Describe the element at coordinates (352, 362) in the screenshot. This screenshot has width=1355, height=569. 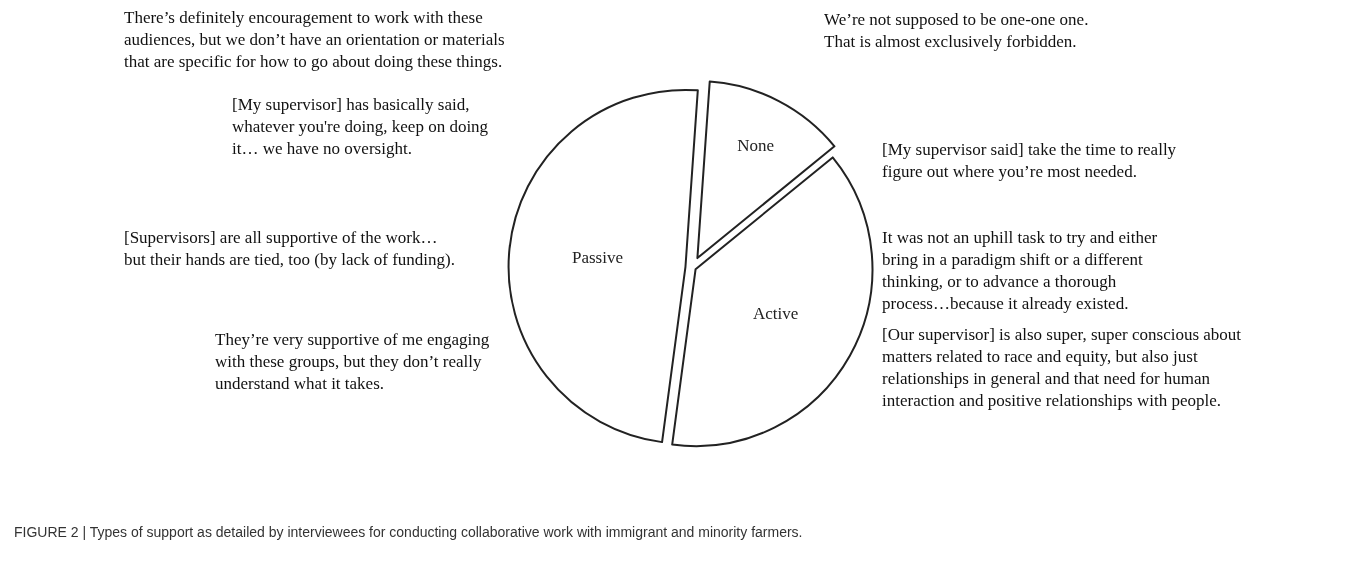
I see `text: They’re very supportive of me engaging with these groups, but they don’t really understand what it takes.` at that location.